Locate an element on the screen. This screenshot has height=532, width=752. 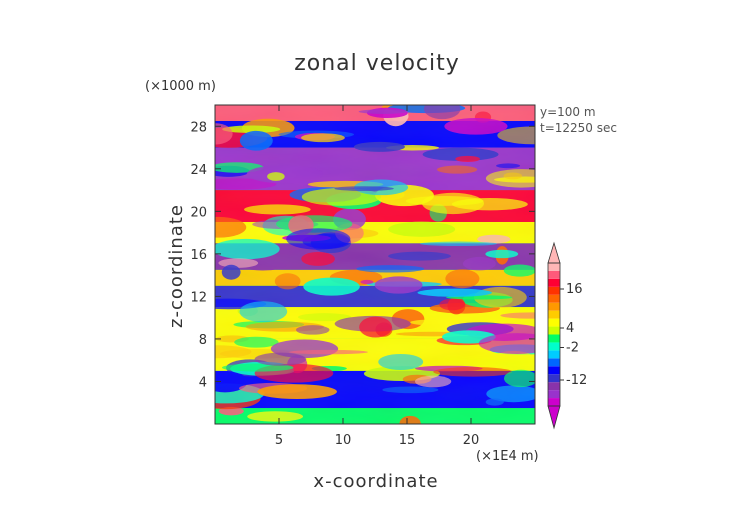
y-tick-label: 4 is located at coordinates (203, 382).